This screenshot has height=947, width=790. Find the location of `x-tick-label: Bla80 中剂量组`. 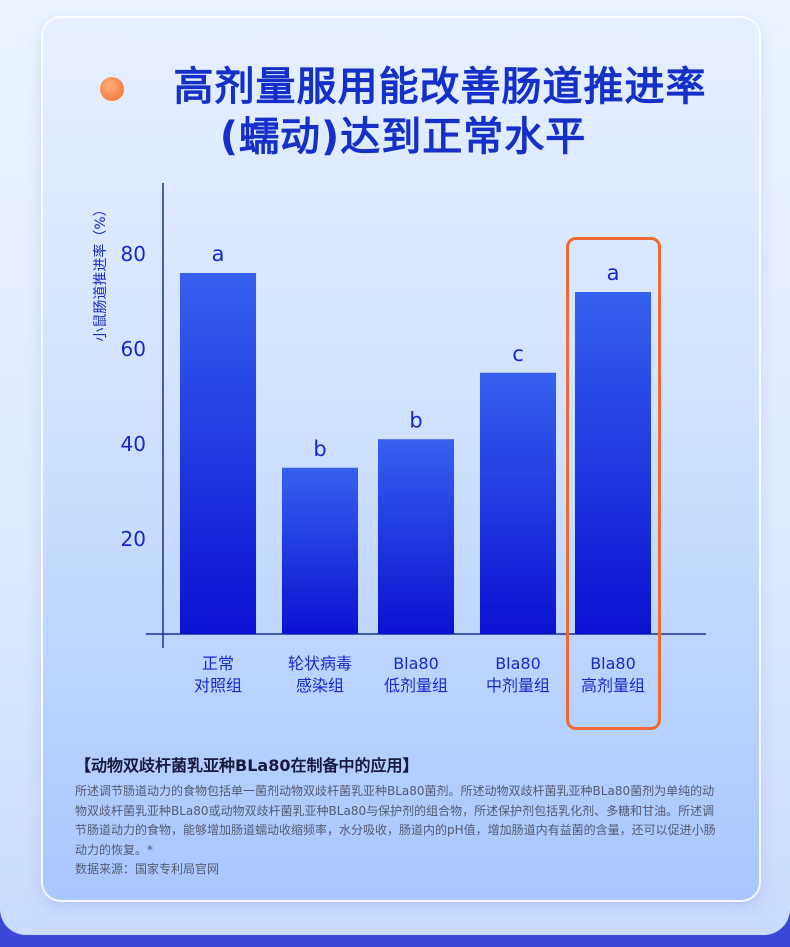

x-tick-label: Bla80 中剂量组 is located at coordinates (517, 674).